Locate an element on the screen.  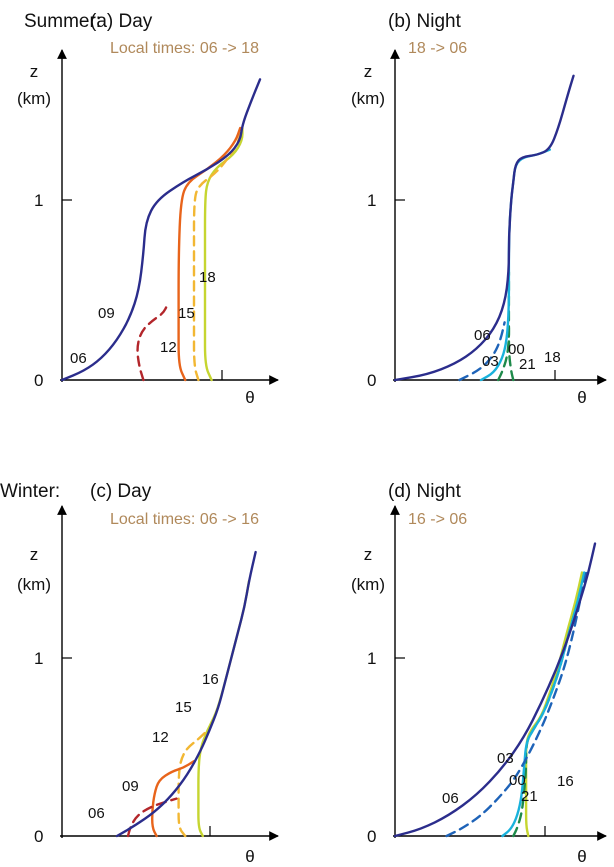
season-label: Summer: is located at coordinates (62, 21).